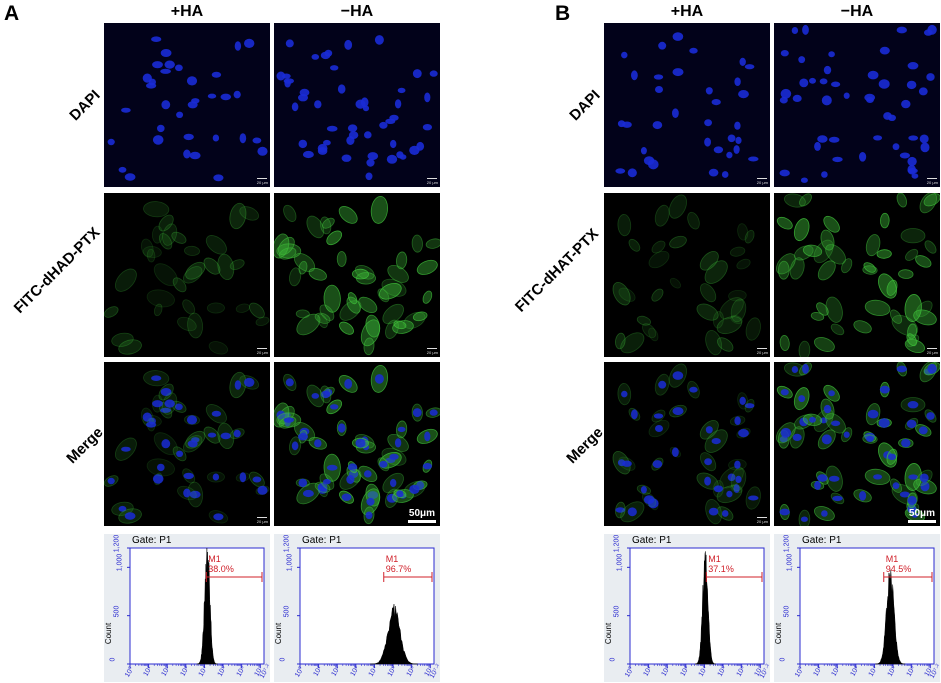 The height and width of the screenshot is (683, 941). Describe the element at coordinates (857, 11) in the screenshot. I see `col-head-b-minus-ha: −HA` at that location.